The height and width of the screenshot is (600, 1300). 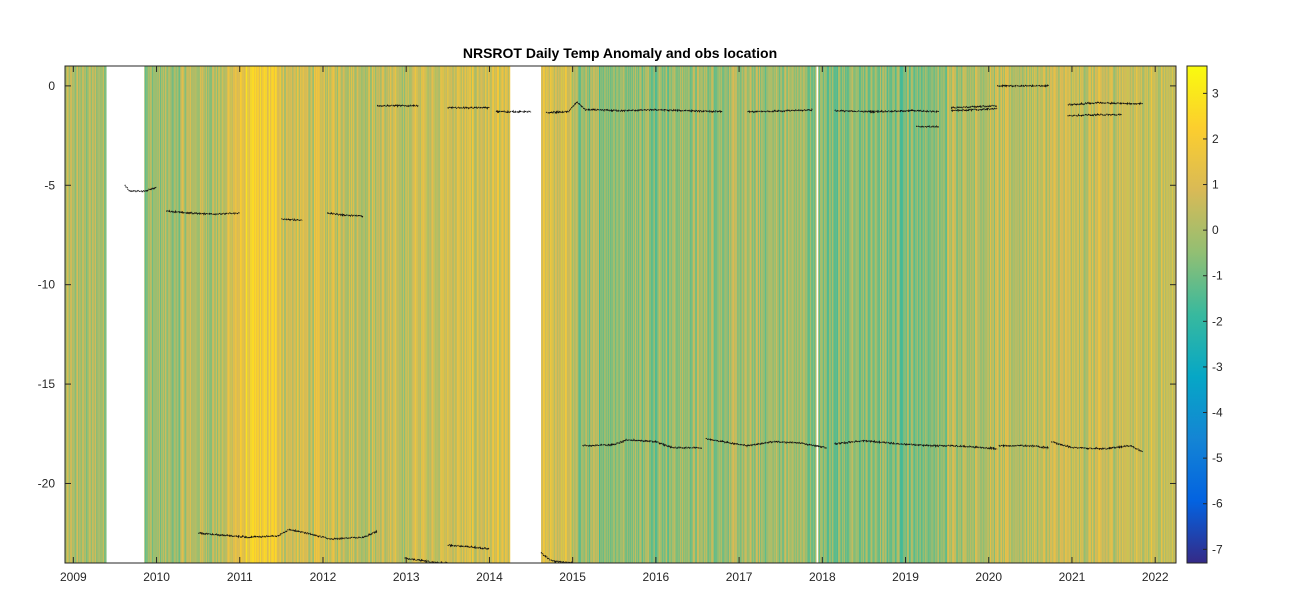 I want to click on colorbar-tick-label: 3, so click(x=1215, y=93).